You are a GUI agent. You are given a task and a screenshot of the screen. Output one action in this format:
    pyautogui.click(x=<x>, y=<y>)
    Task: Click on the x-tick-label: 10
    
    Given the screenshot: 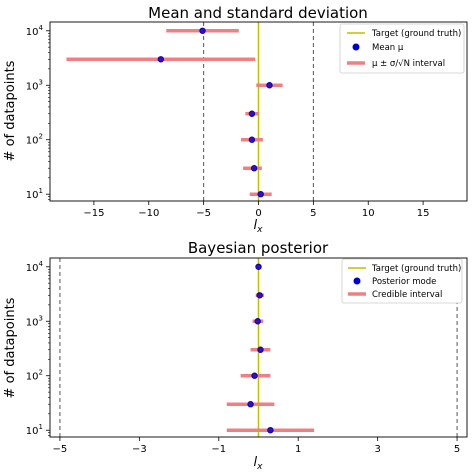 What is the action you would take?
    pyautogui.click(x=368, y=213)
    